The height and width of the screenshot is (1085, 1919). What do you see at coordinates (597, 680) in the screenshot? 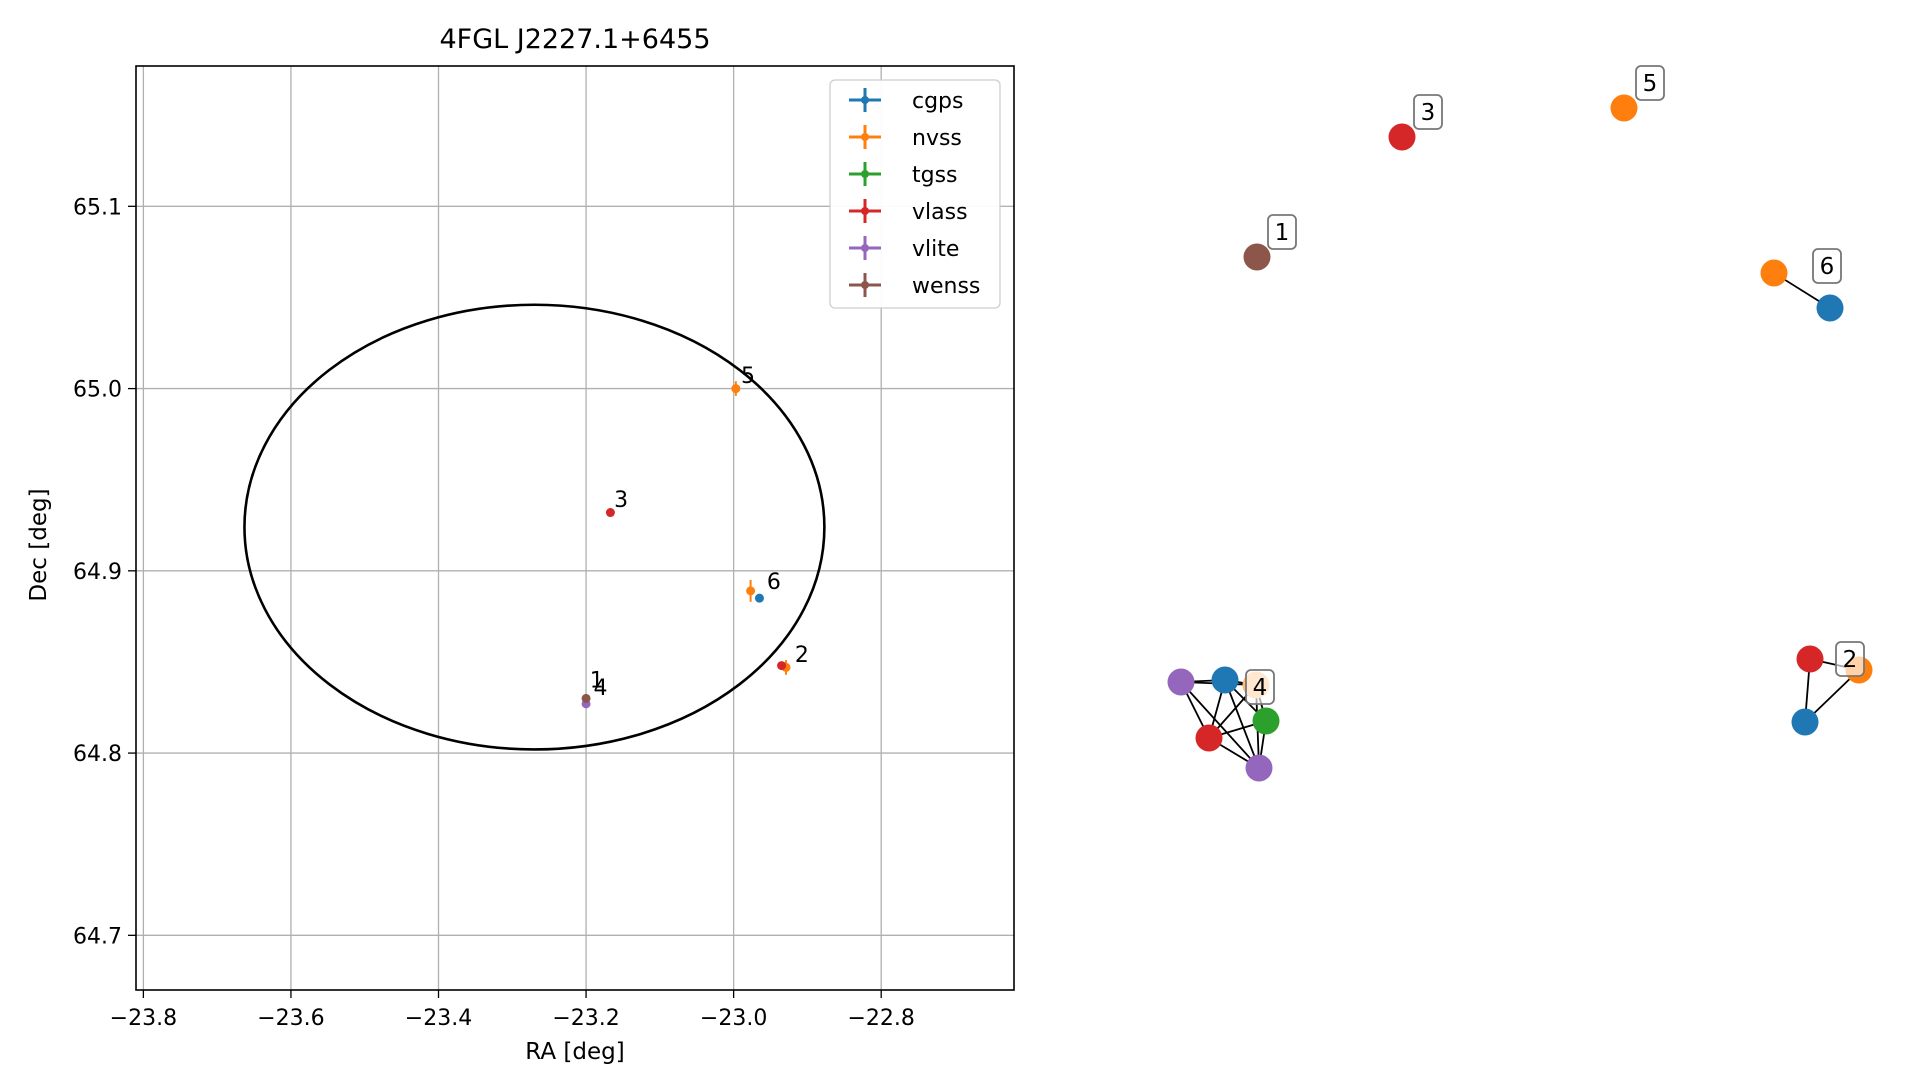
I see `point-label-1: 1` at bounding box center [597, 680].